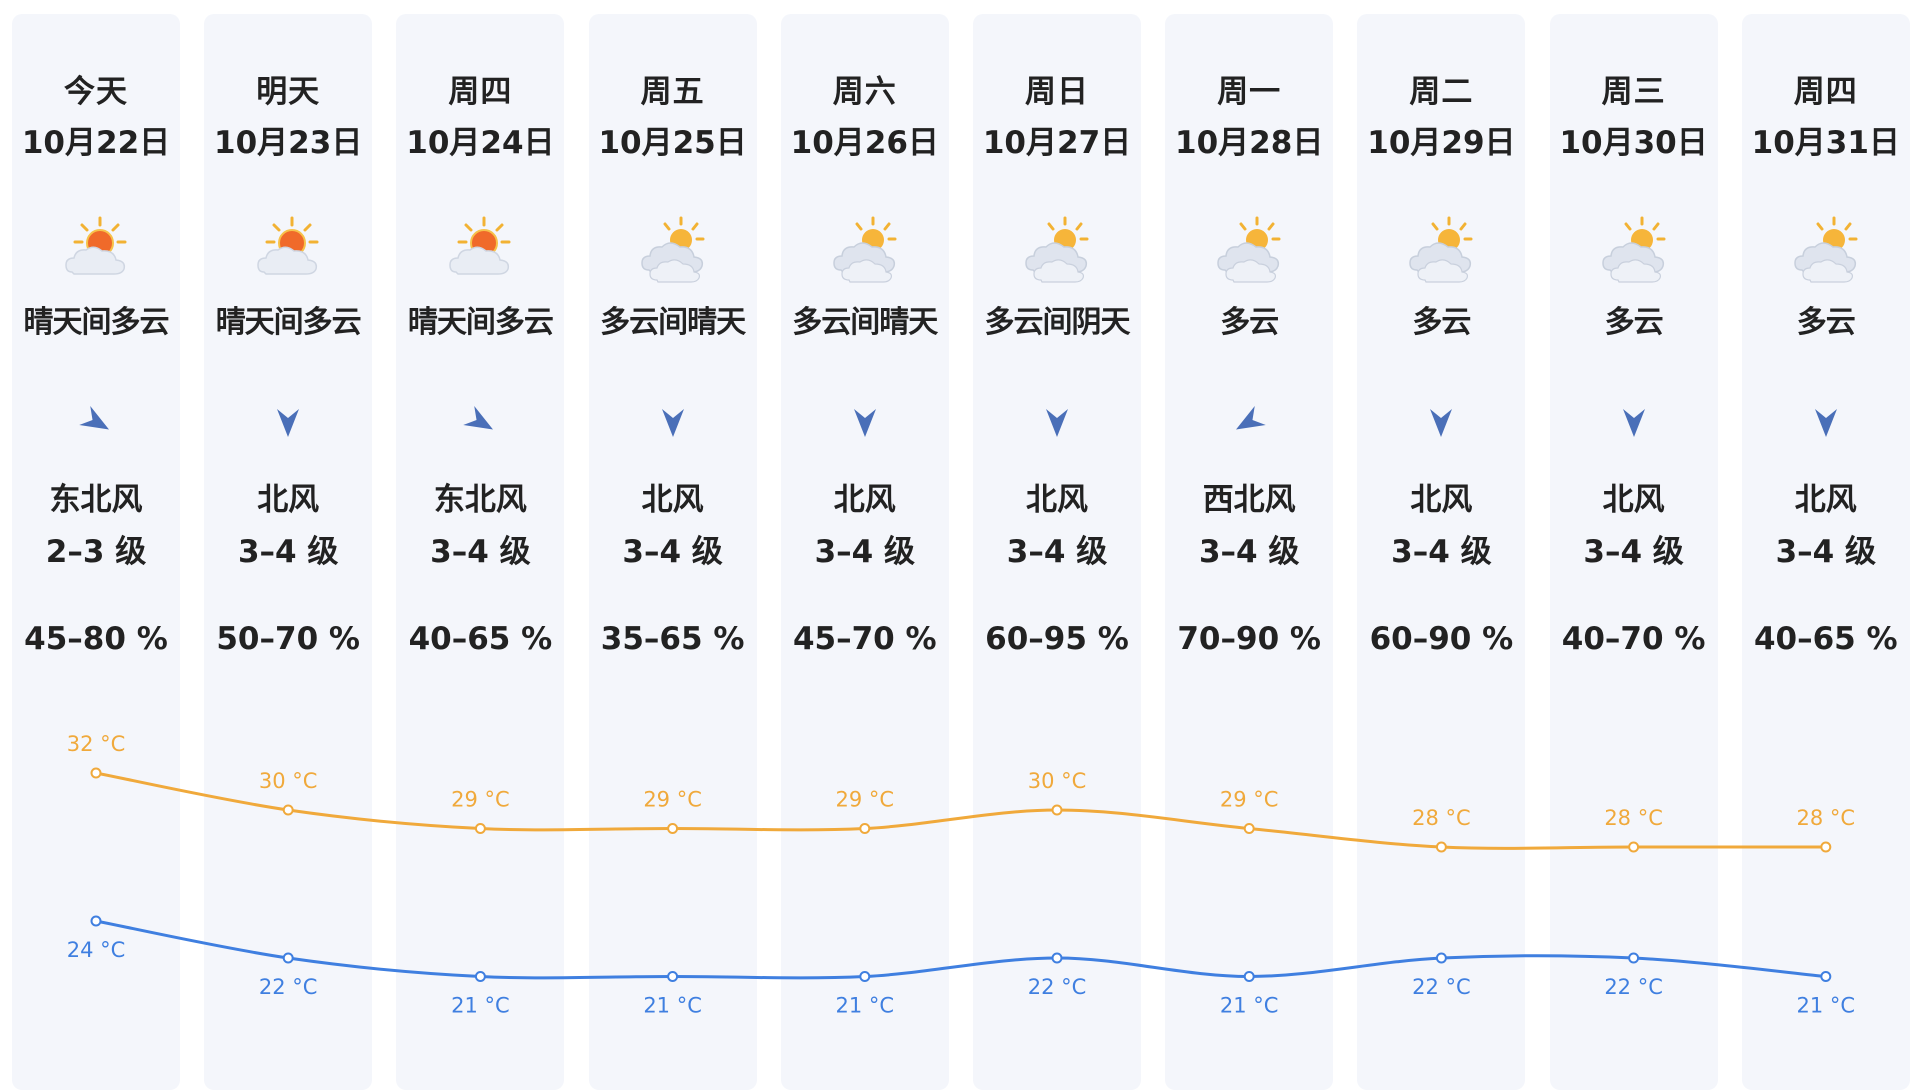  What do you see at coordinates (672, 92) in the screenshot?
I see `weekday-label: 周五` at bounding box center [672, 92].